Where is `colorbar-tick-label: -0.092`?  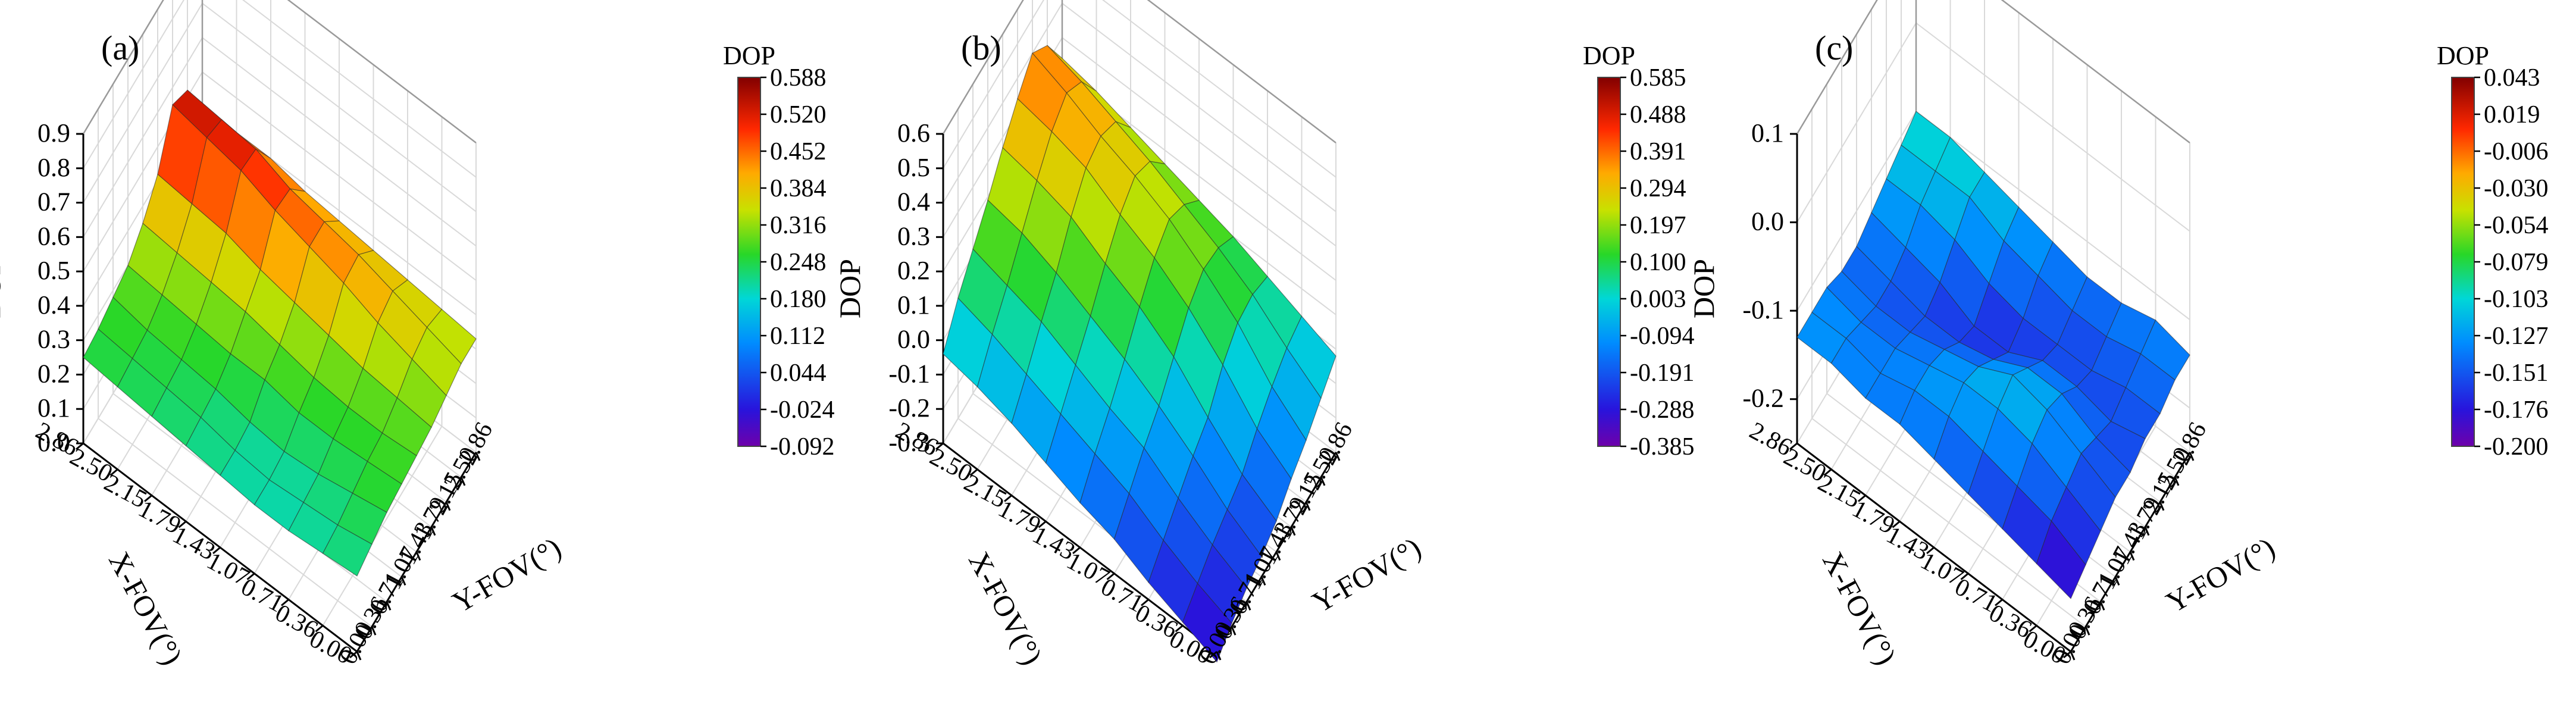
colorbar-tick-label: -0.092 is located at coordinates (802, 447).